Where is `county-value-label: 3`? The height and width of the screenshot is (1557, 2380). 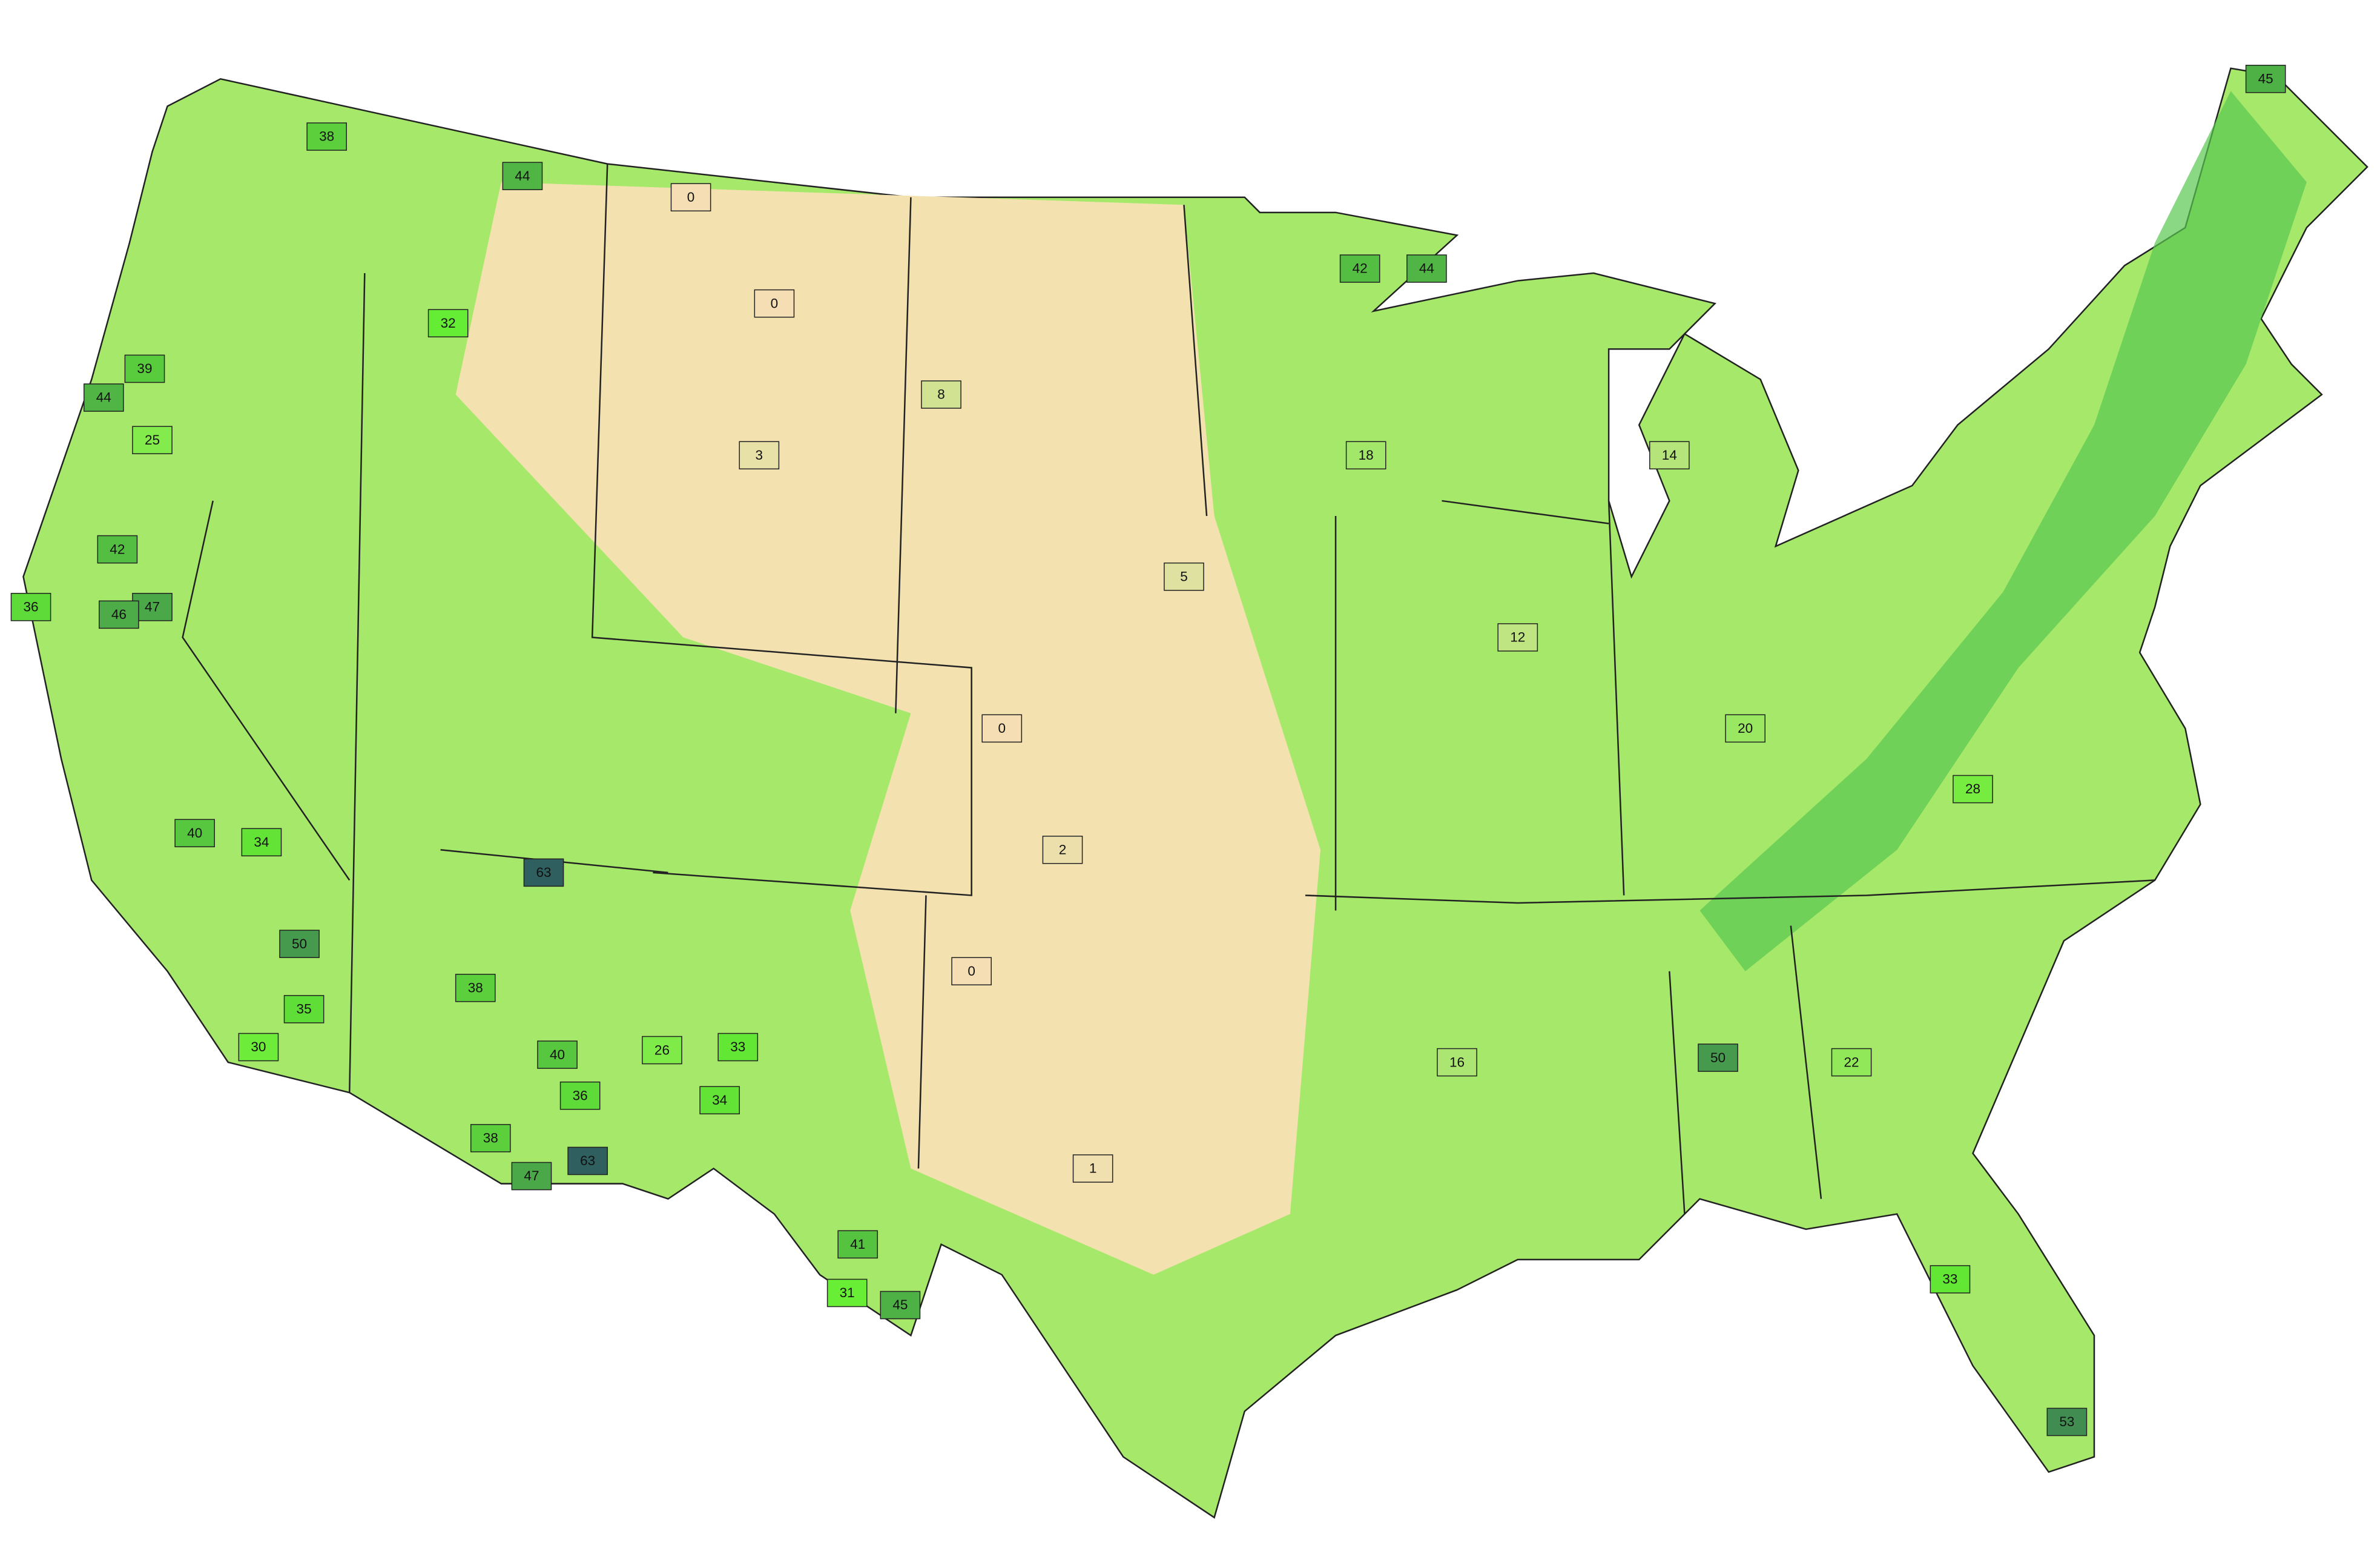 county-value-label: 3 is located at coordinates (759, 455).